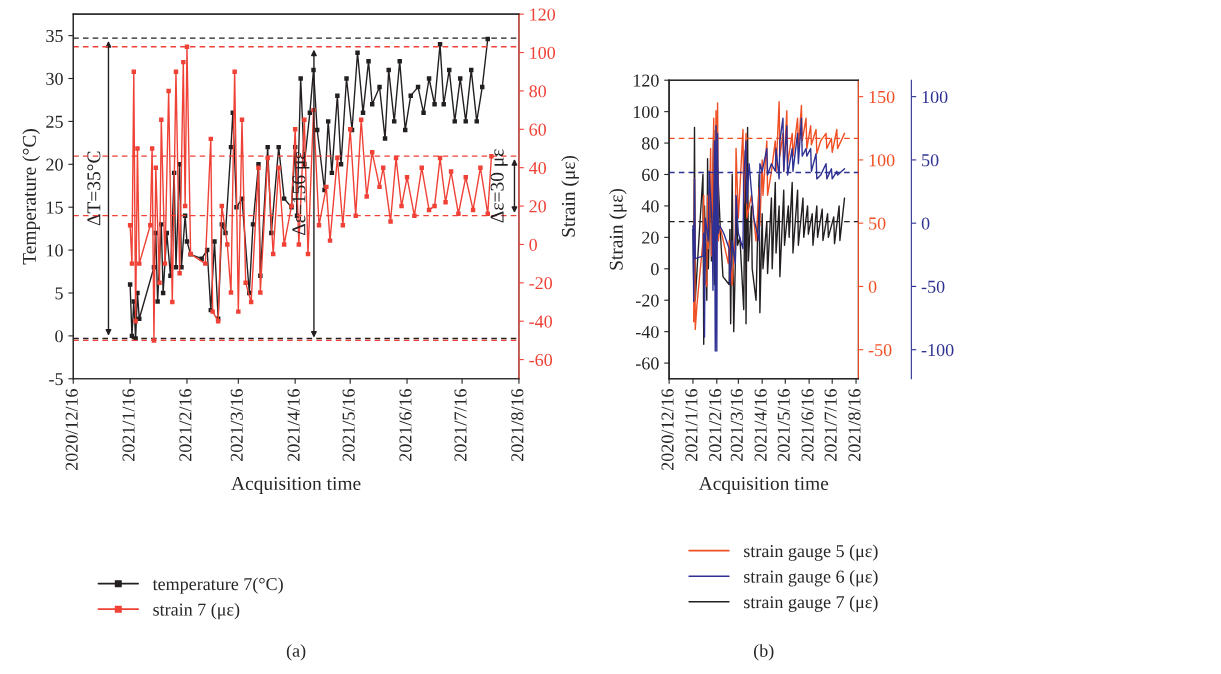  Describe the element at coordinates (538, 168) in the screenshot. I see `y2-tick-label: 40` at that location.